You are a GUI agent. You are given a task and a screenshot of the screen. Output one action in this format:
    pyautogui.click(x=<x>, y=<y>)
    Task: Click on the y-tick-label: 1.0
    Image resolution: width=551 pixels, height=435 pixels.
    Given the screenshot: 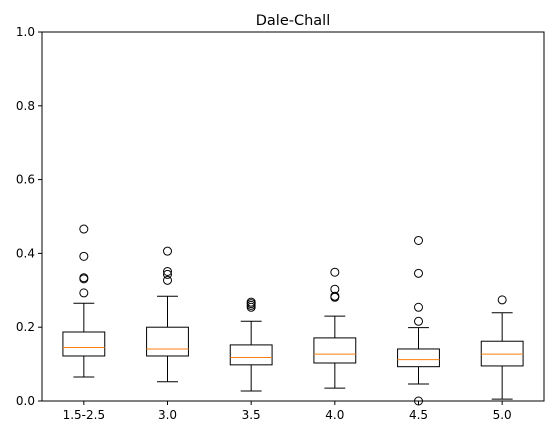 What is the action you would take?
    pyautogui.click(x=25, y=32)
    